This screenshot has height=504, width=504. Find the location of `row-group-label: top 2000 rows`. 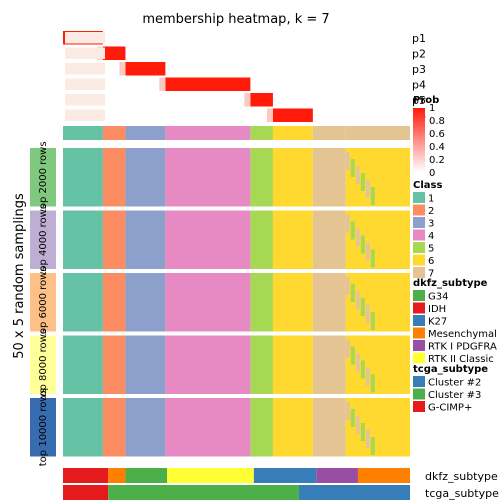

row-group-label: top 2000 rows is located at coordinates (43, 177).